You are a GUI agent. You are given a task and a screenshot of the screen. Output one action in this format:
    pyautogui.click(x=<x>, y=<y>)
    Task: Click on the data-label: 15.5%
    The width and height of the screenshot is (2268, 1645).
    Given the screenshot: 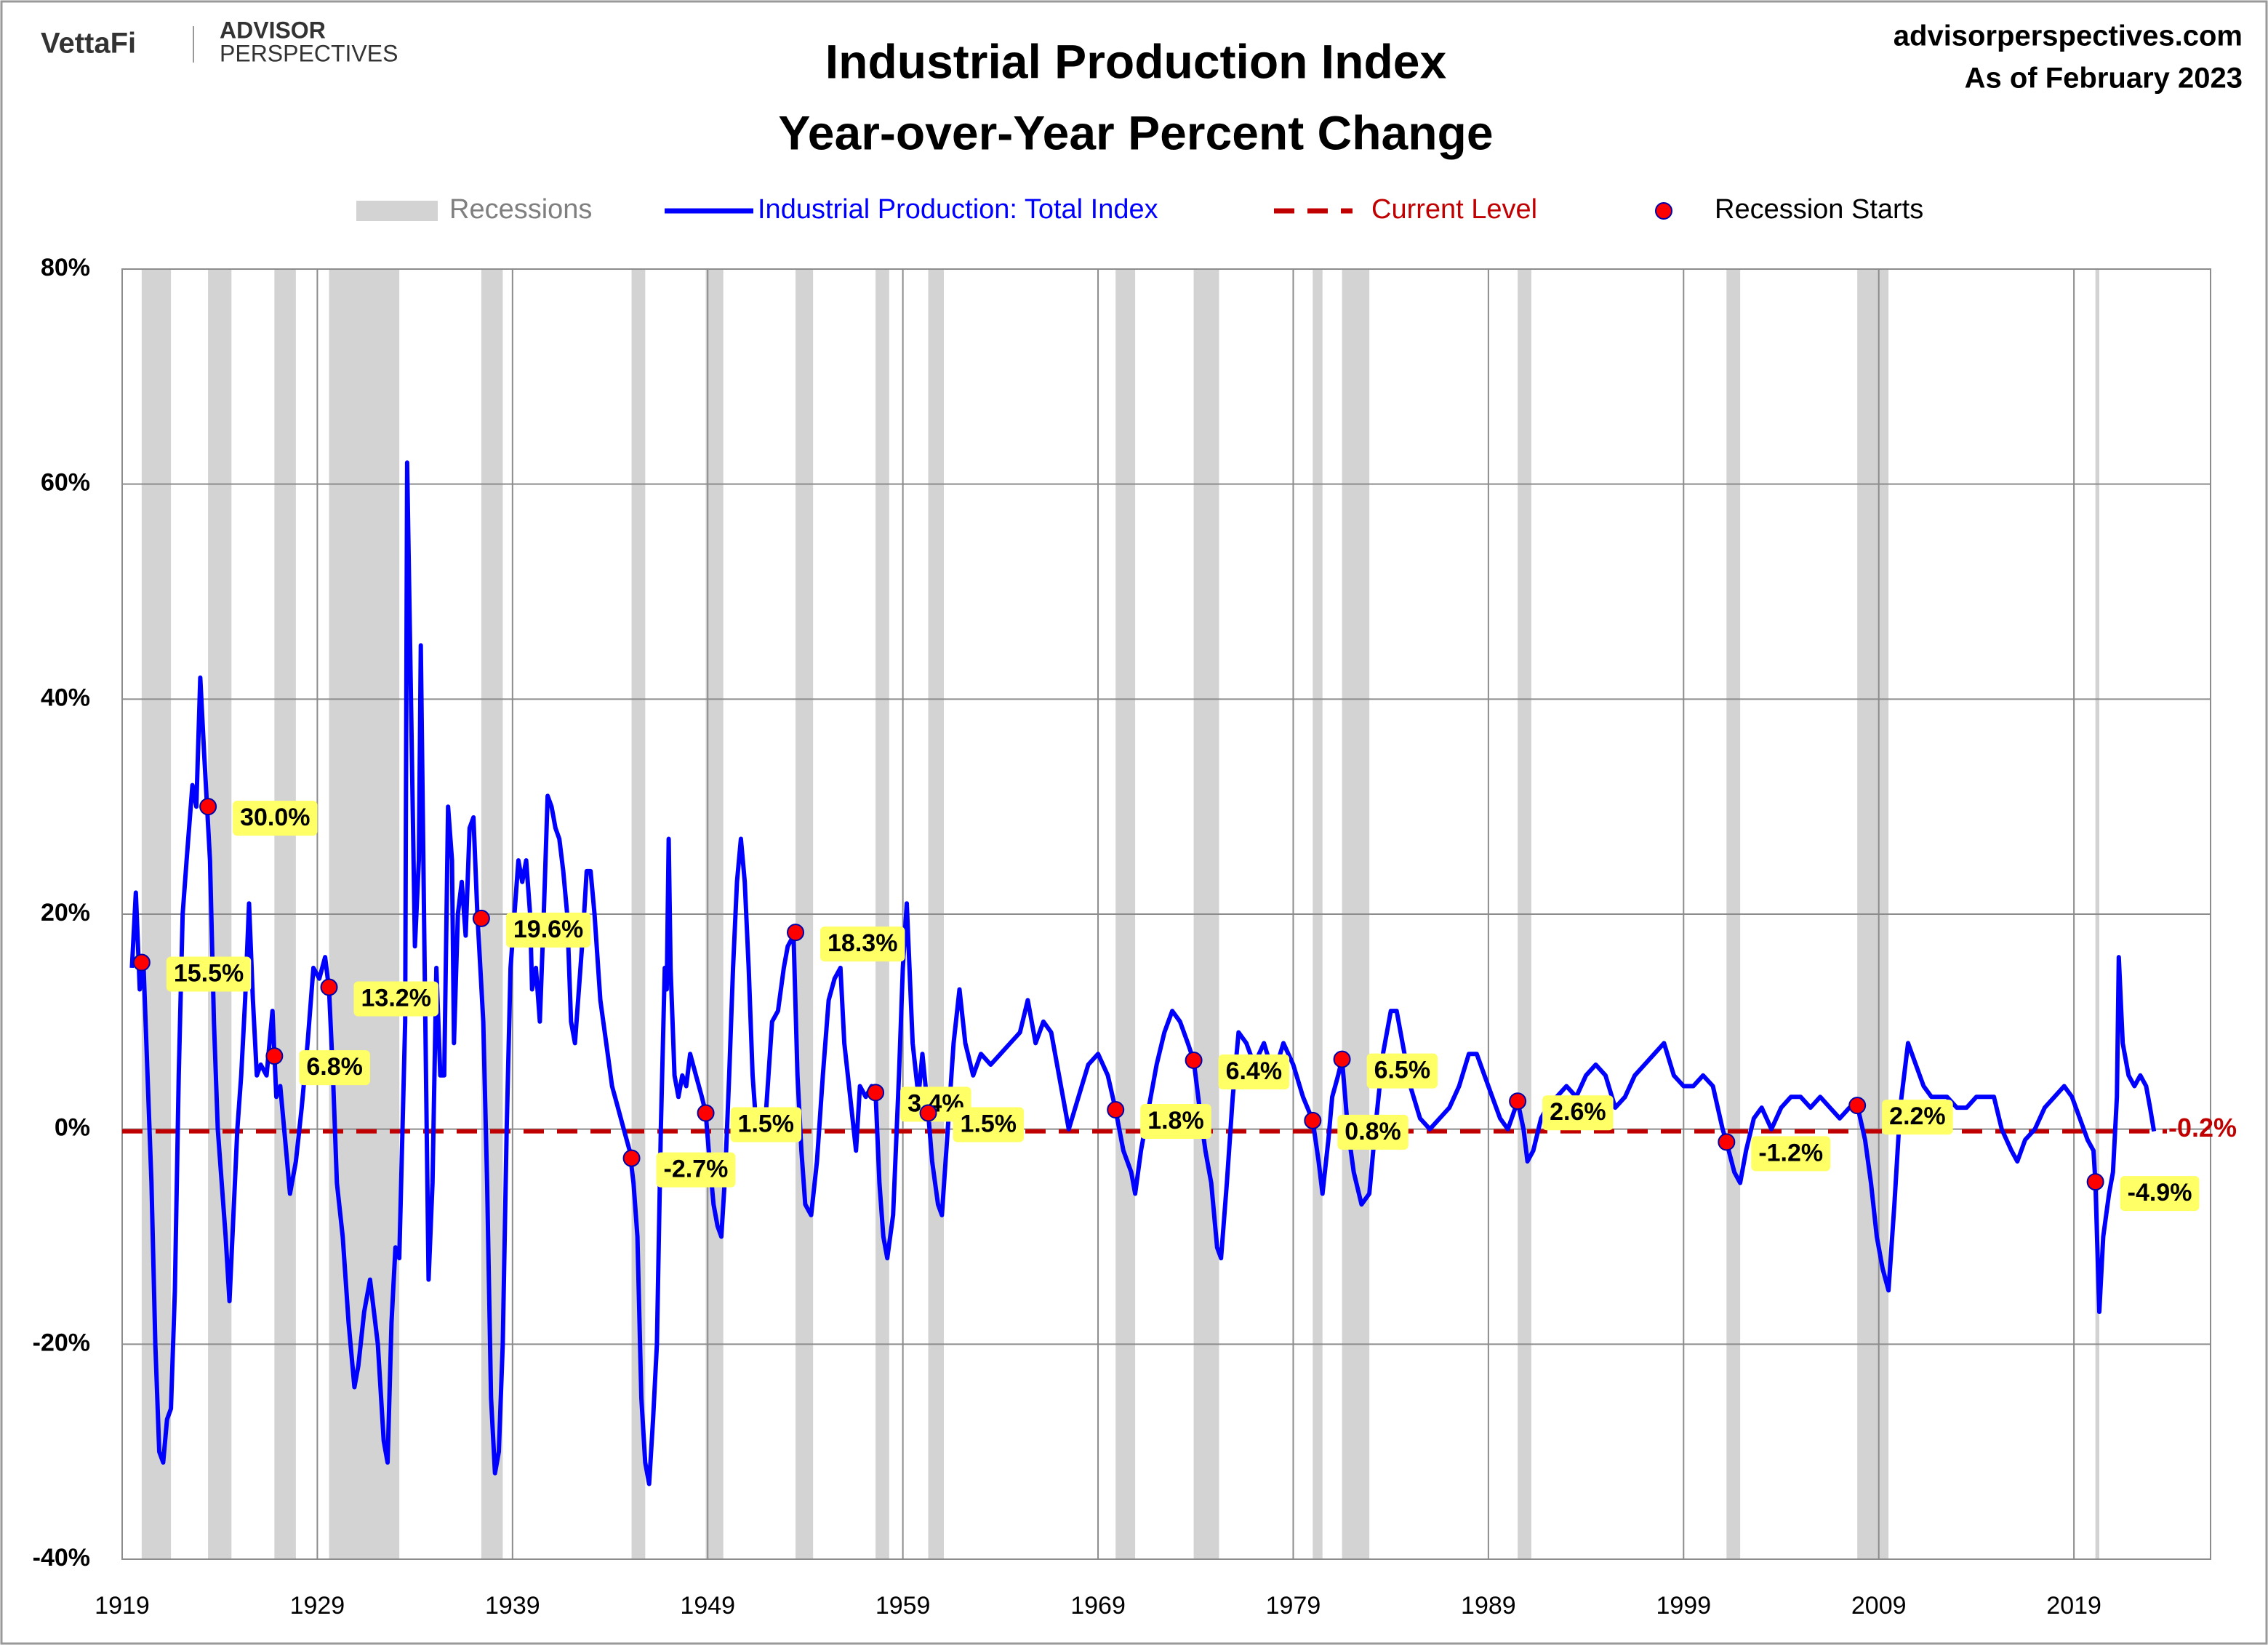 What is the action you would take?
    pyautogui.click(x=209, y=974)
    